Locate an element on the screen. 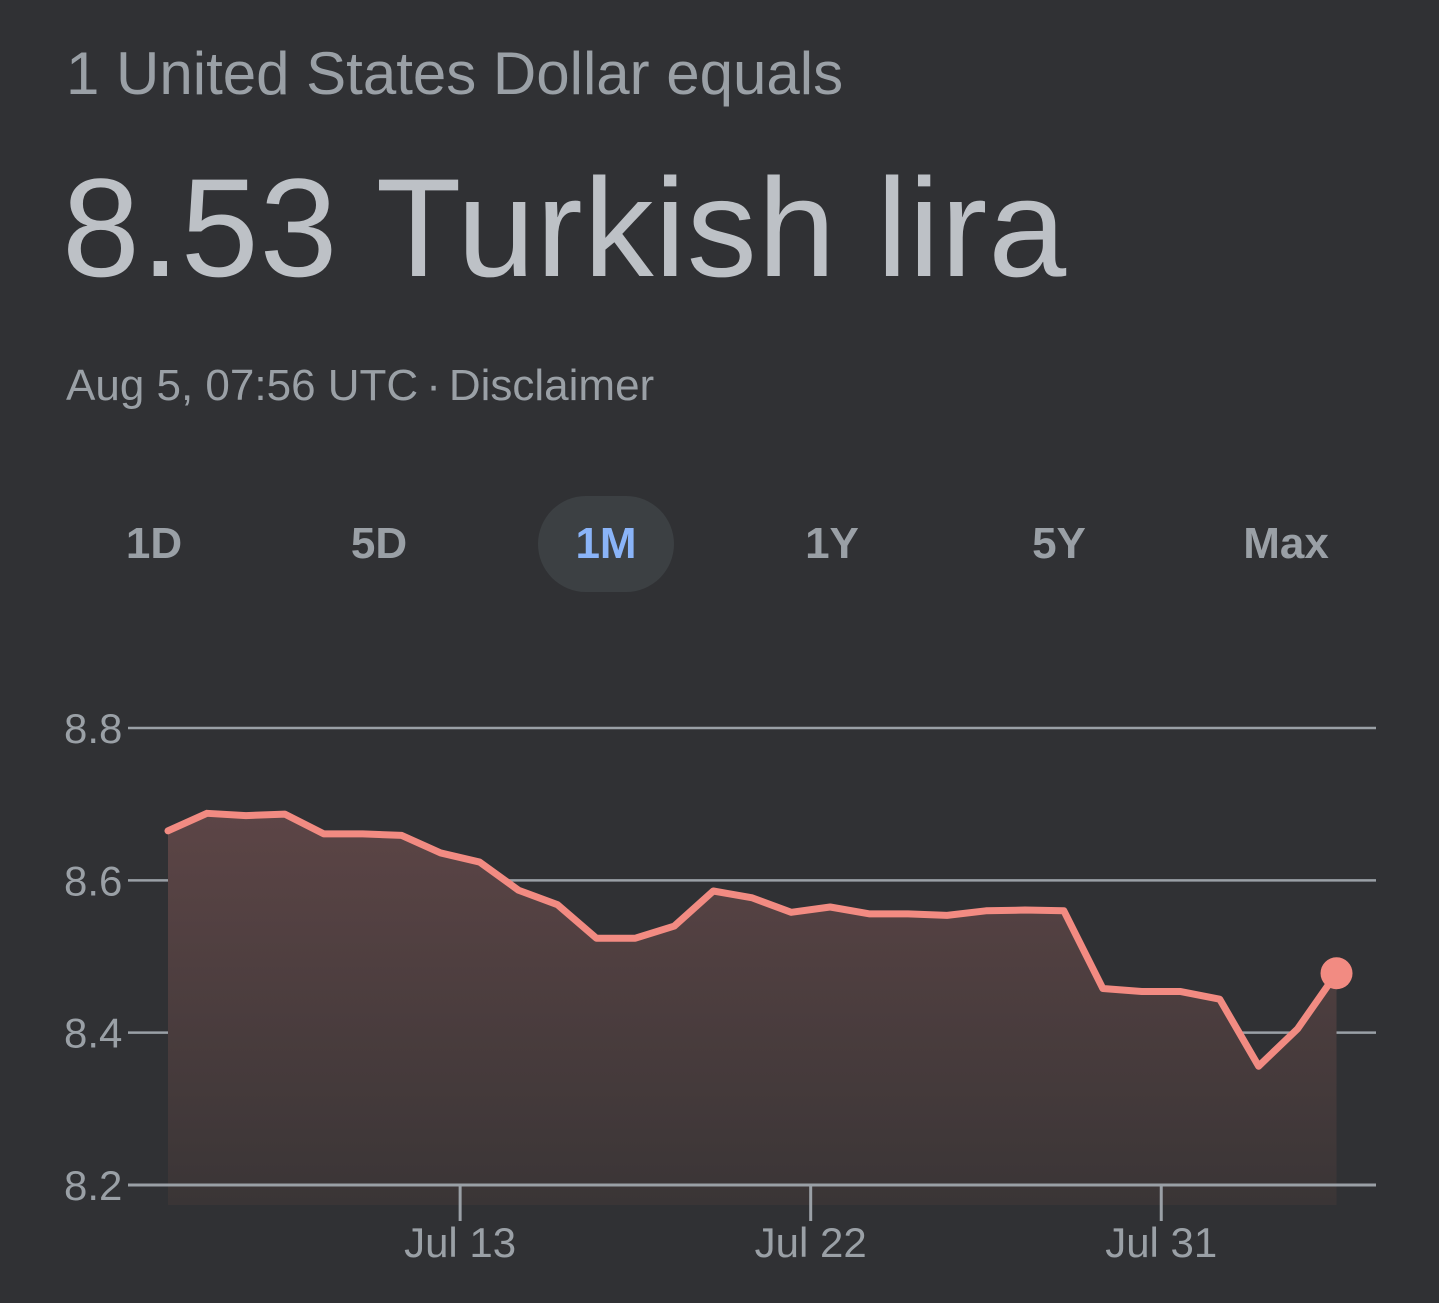 This screenshot has height=1303, width=1439. x-tick-label: Jul 31 is located at coordinates (1161, 1242).